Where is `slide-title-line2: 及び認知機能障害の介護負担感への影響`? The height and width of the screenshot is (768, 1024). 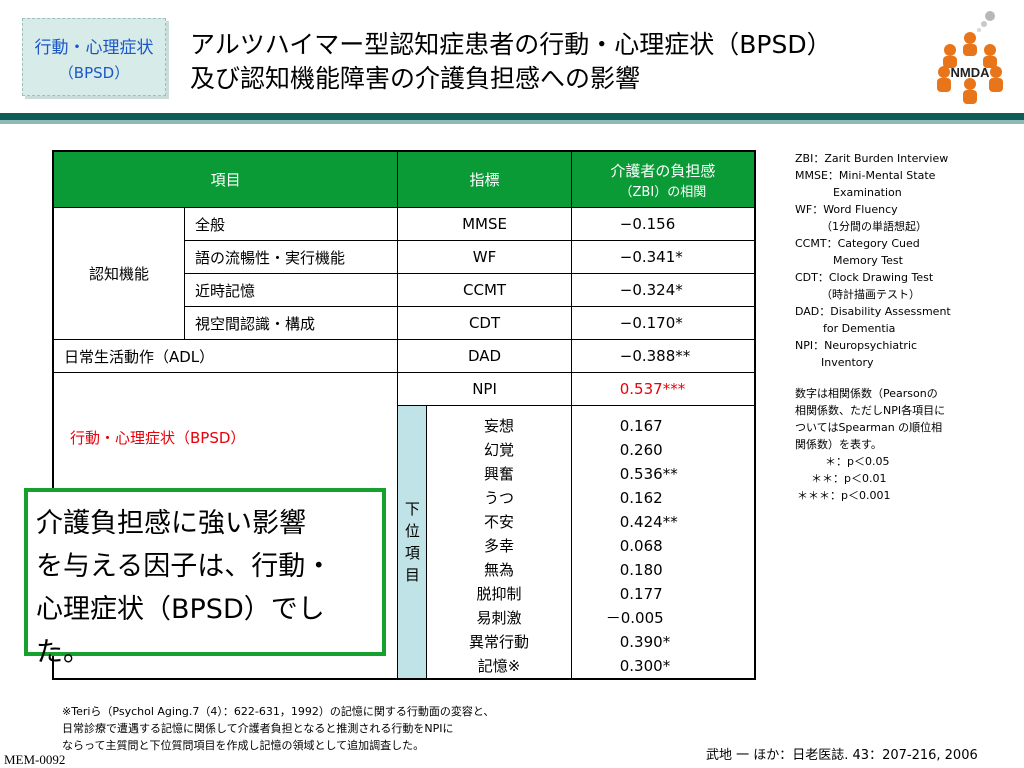 slide-title-line2: 及び認知機能障害の介護負担感への影響 is located at coordinates (415, 78).